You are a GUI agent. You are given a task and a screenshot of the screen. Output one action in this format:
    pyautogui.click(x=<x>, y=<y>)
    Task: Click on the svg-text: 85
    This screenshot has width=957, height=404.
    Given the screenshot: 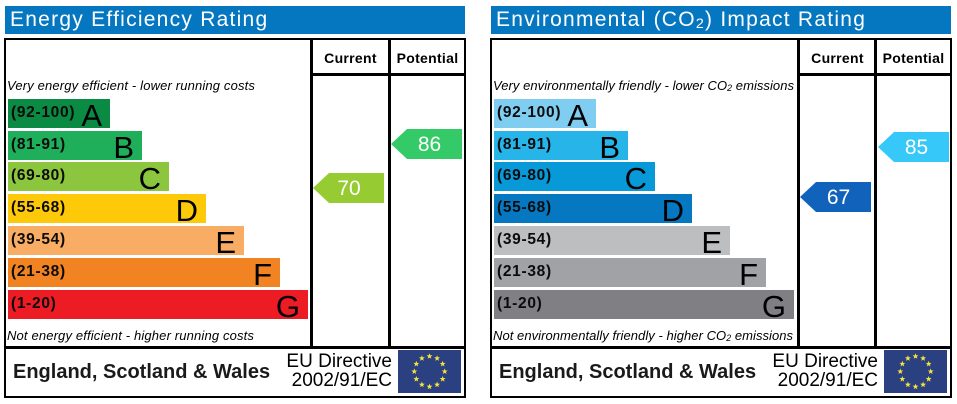 What is the action you would take?
    pyautogui.click(x=916, y=147)
    